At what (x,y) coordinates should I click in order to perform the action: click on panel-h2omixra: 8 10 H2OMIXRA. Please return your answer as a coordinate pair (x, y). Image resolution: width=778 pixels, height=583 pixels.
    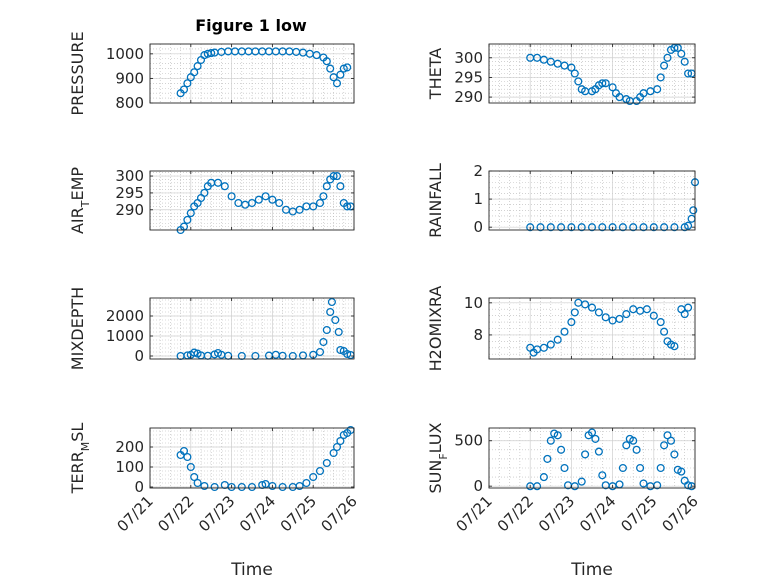
    Looking at the image, I should click on (561, 328).